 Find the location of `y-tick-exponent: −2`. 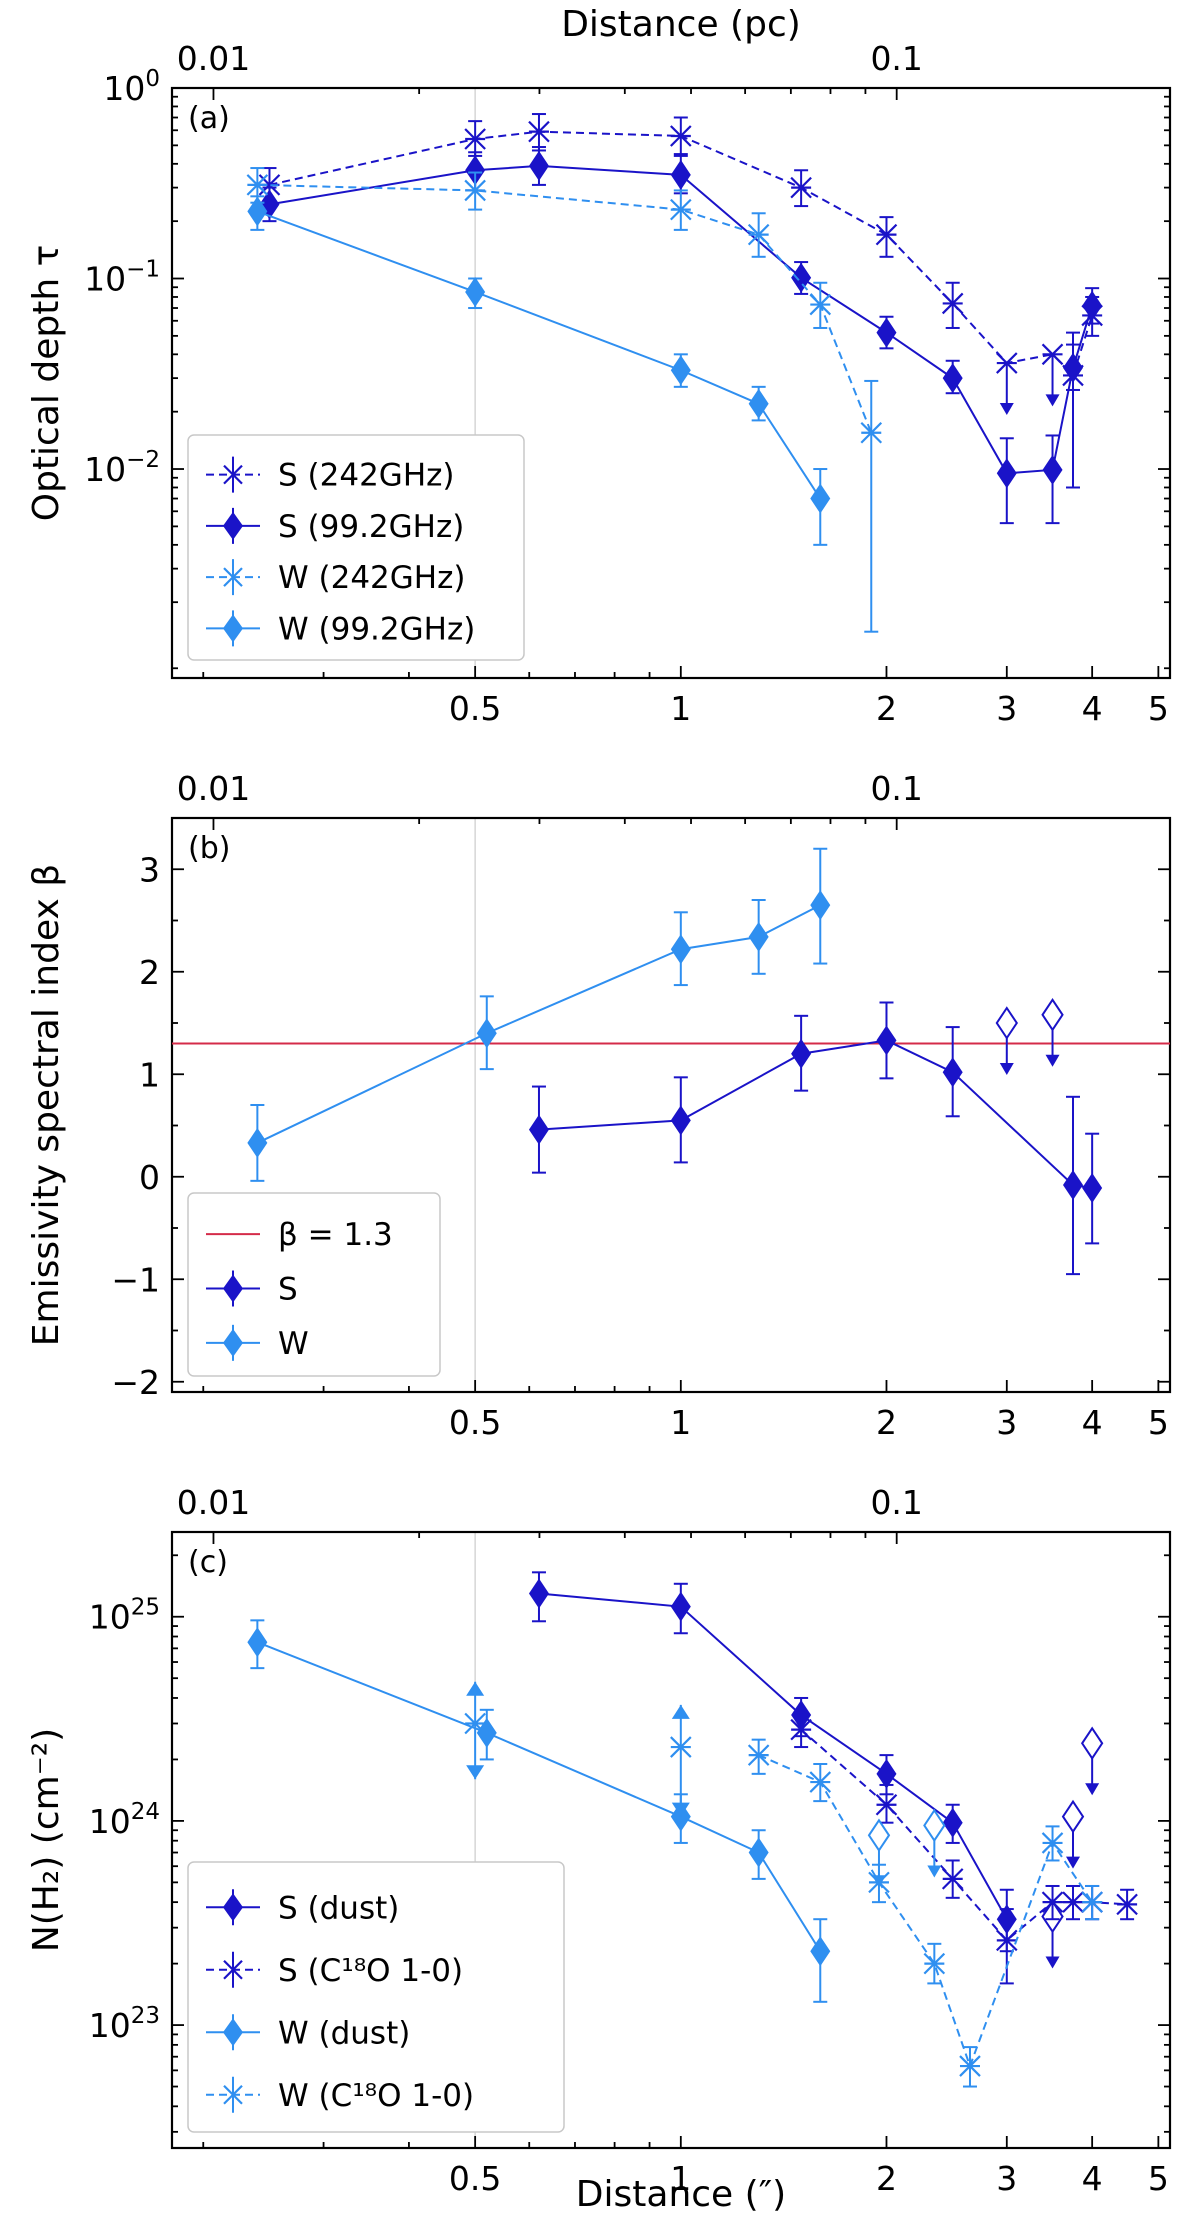

y-tick-exponent: −2 is located at coordinates (143, 460).